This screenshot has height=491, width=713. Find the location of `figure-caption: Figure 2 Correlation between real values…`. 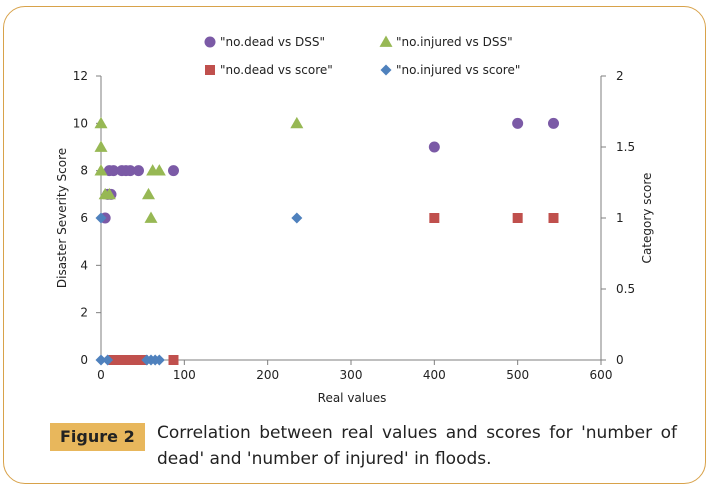

figure-caption: Figure 2 Correlation between real values… is located at coordinates (370, 450).